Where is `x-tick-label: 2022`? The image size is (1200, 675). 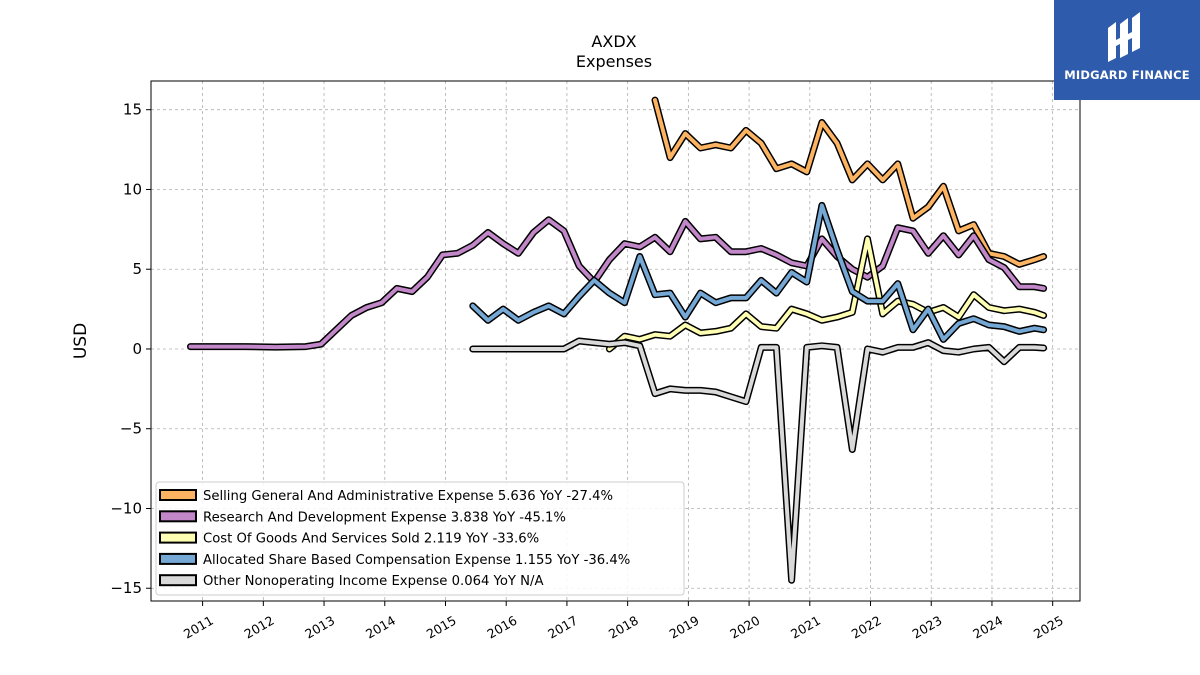
x-tick-label: 2022 is located at coordinates (866, 627).